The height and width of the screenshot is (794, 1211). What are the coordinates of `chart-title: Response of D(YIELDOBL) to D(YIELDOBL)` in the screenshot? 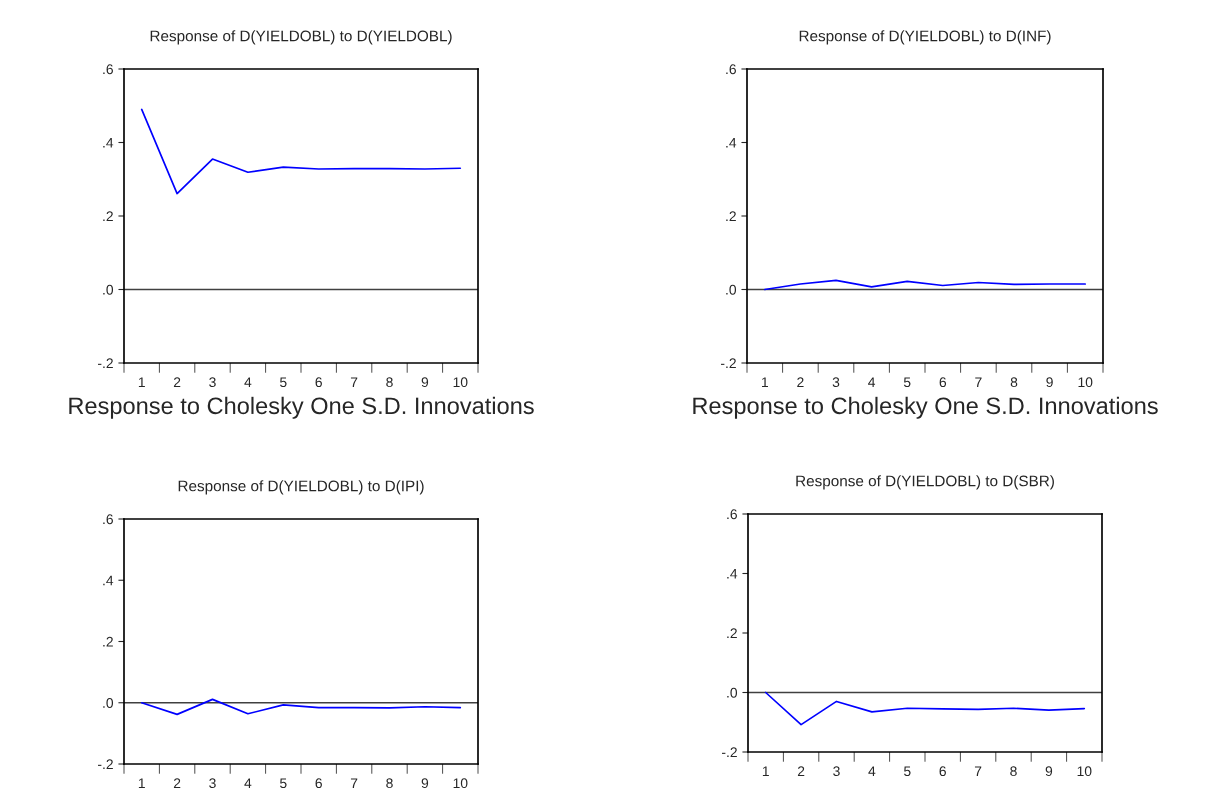 It's located at (301, 37).